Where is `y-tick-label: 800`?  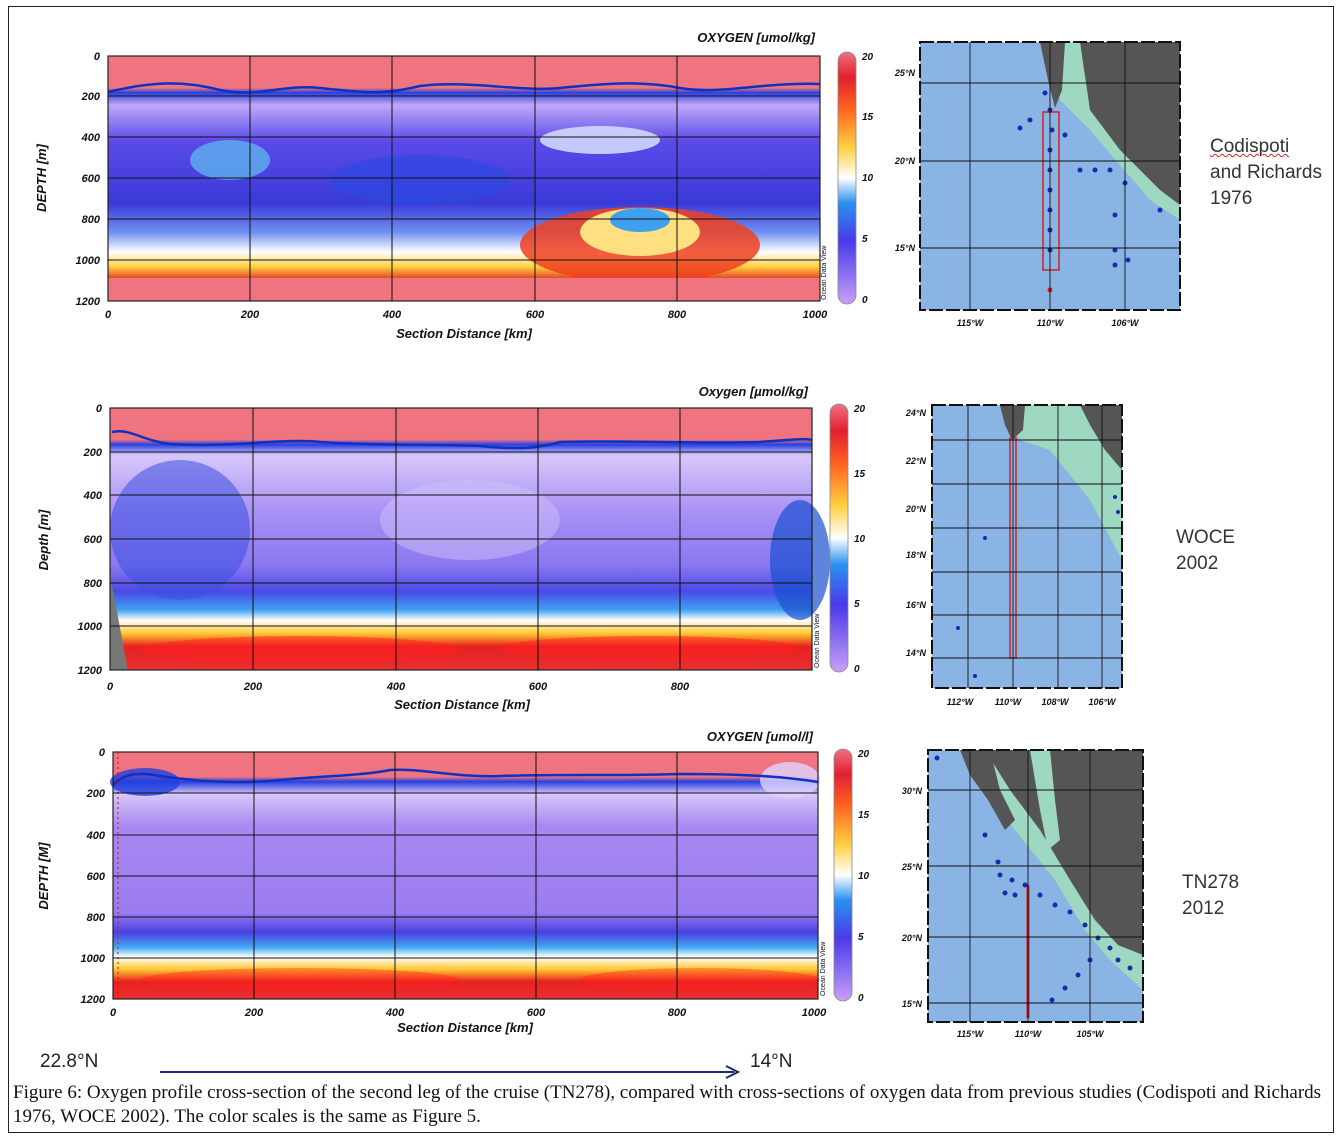
y-tick-label: 800 is located at coordinates (91, 220).